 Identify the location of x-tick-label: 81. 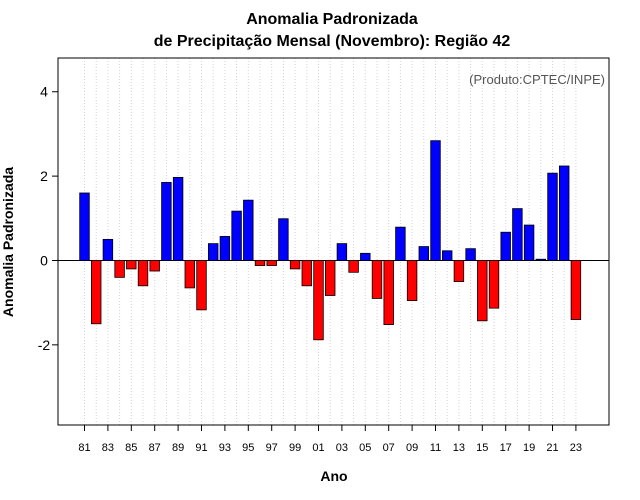
(84, 448).